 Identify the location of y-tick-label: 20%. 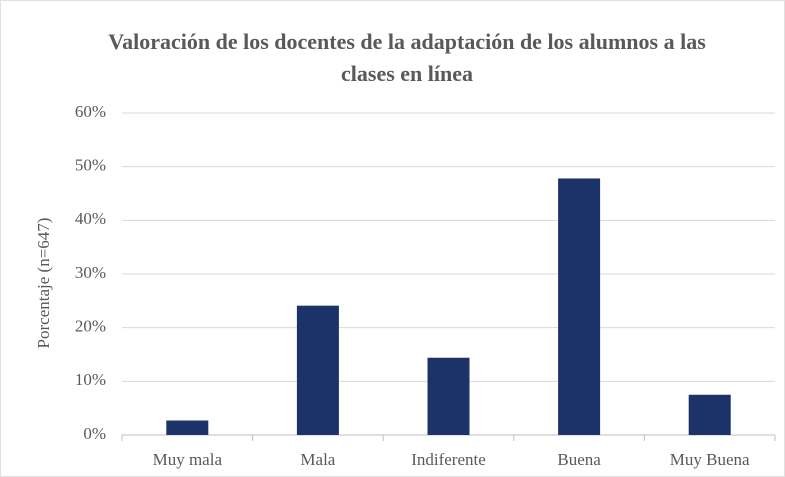
(90, 326).